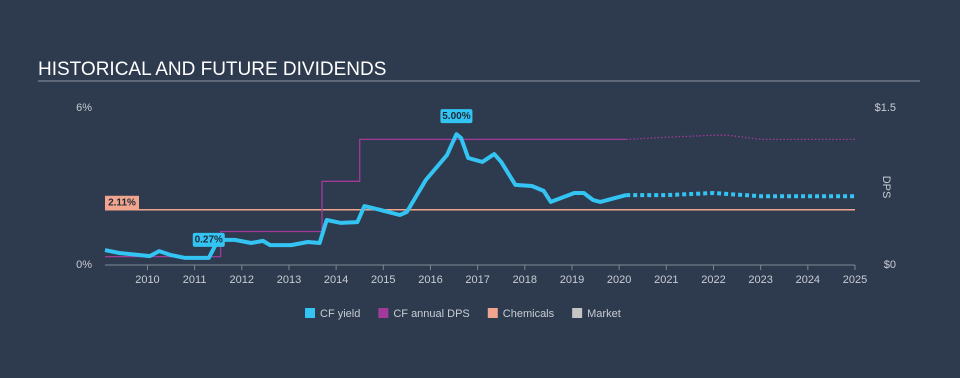  I want to click on x-tick-label: 2010, so click(147, 280).